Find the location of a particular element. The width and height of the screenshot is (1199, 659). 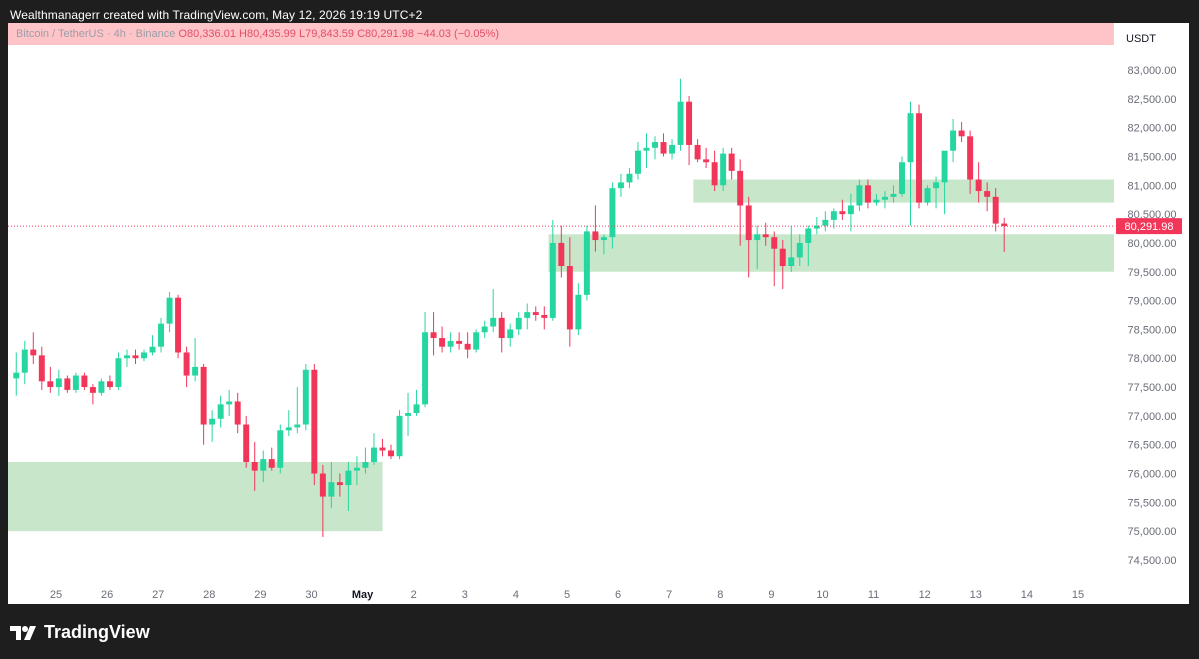

y-tick-label: 75,000.00 is located at coordinates (1152, 532).